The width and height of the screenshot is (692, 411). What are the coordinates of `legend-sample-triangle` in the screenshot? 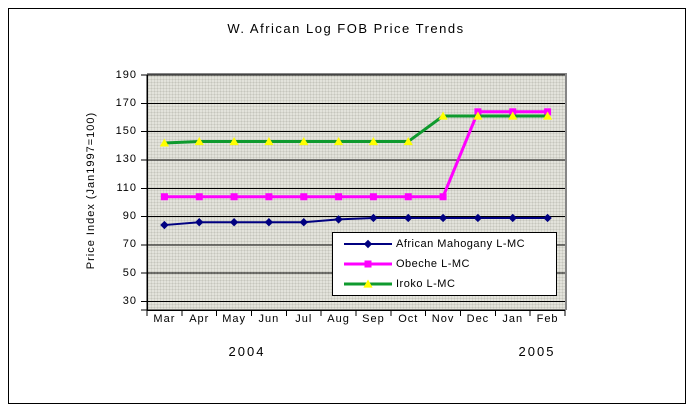 It's located at (368, 283).